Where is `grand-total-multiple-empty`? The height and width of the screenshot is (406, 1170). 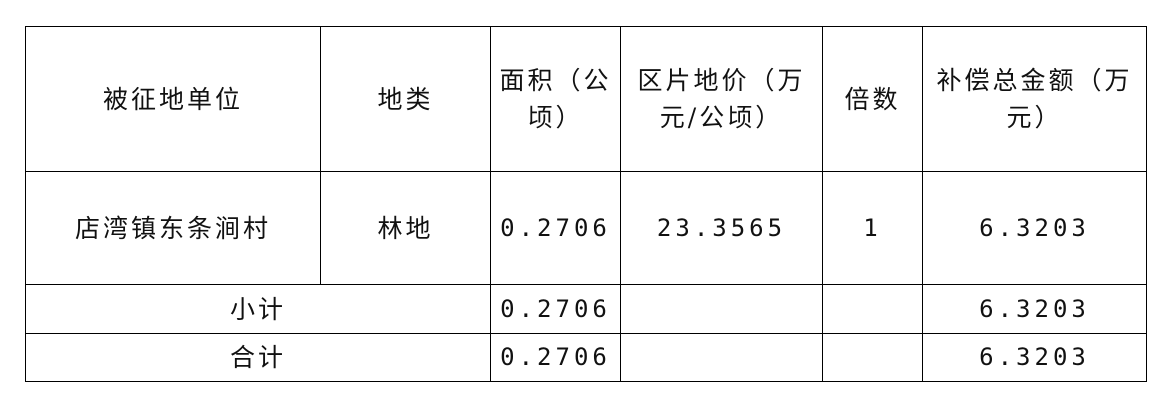 grand-total-multiple-empty is located at coordinates (872, 357).